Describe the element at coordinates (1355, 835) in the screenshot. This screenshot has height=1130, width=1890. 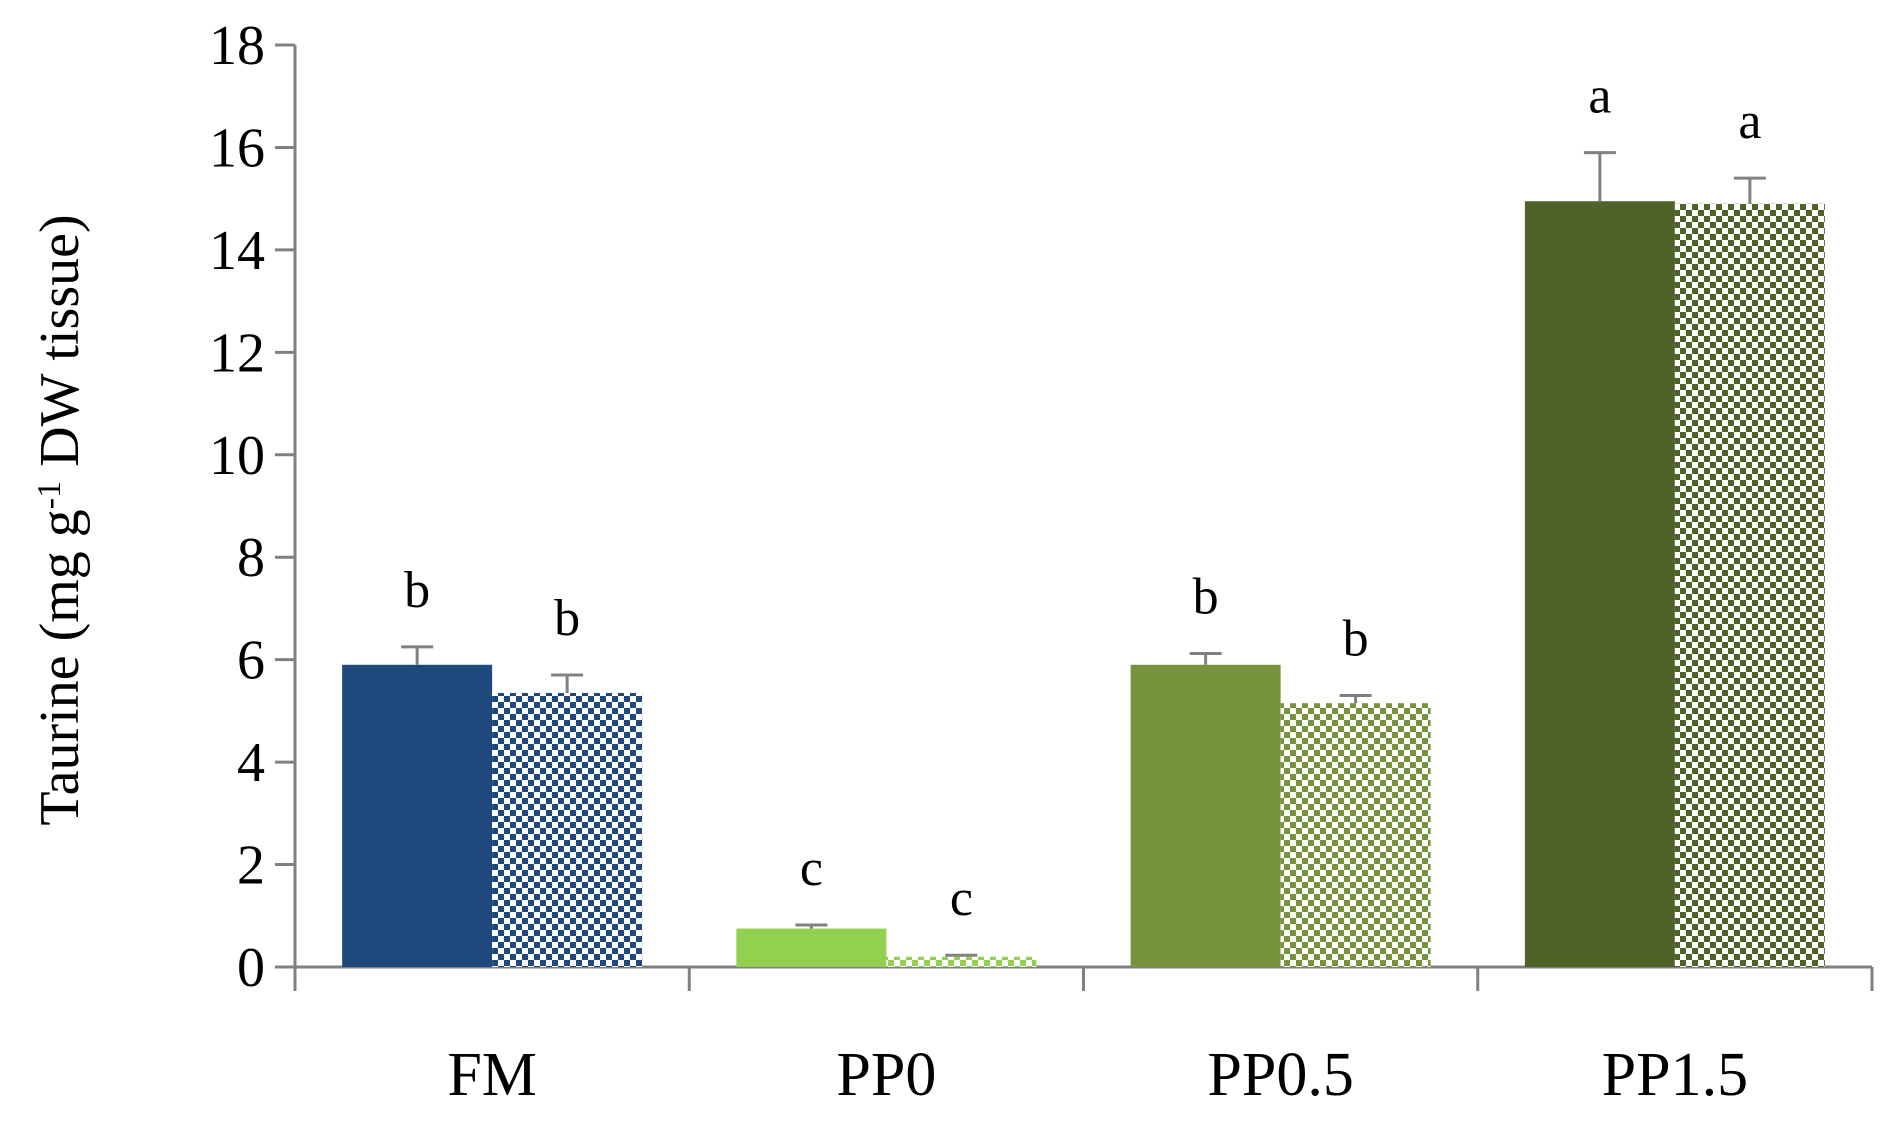
I see `bar-pp0-5-patterned` at that location.